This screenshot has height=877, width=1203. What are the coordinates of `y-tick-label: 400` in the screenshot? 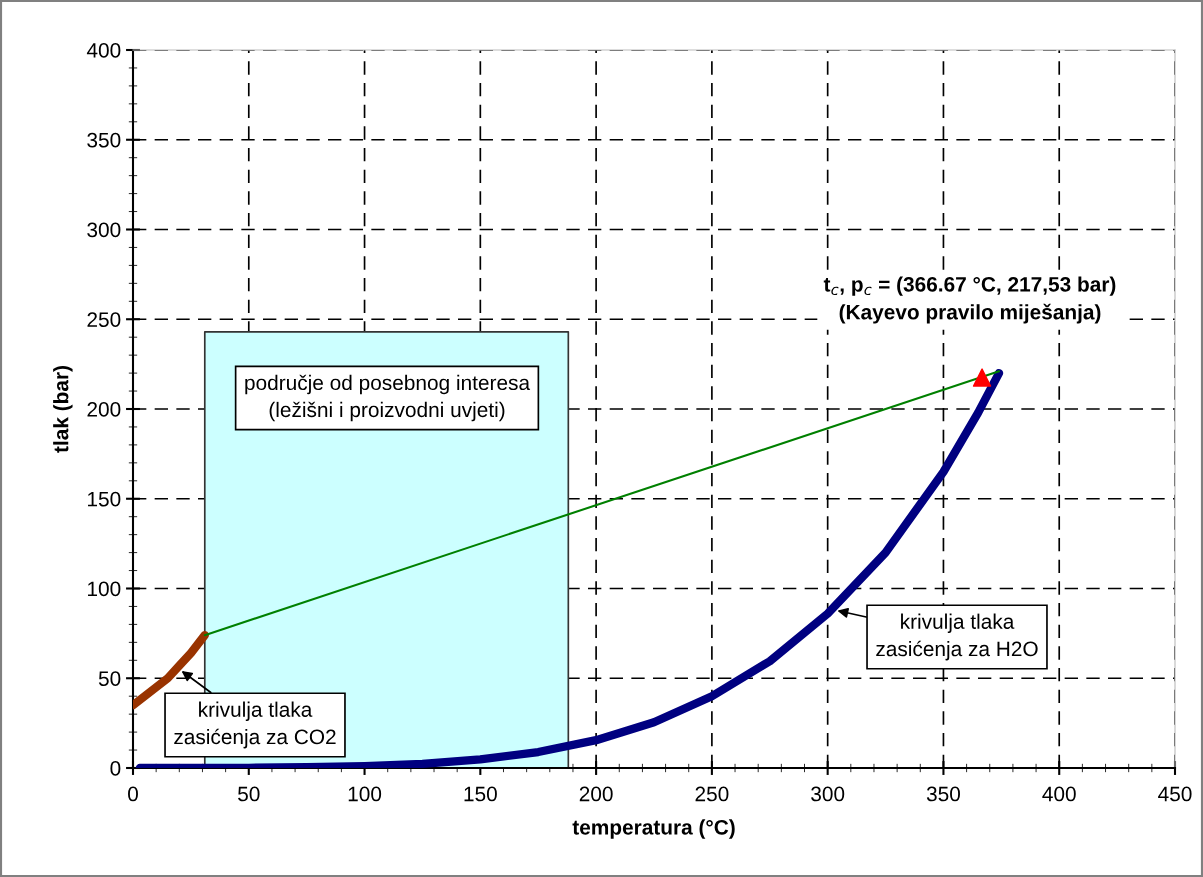 It's located at (103, 50).